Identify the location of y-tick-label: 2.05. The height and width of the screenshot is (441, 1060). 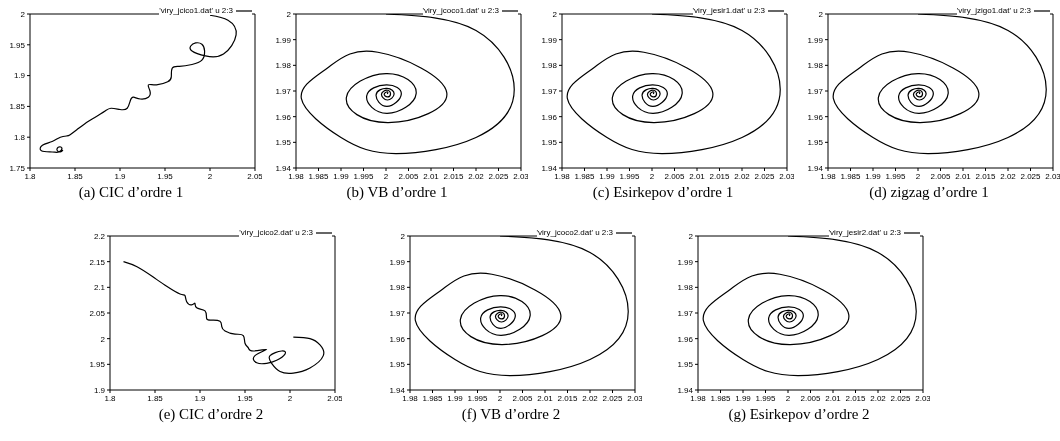
(97, 313).